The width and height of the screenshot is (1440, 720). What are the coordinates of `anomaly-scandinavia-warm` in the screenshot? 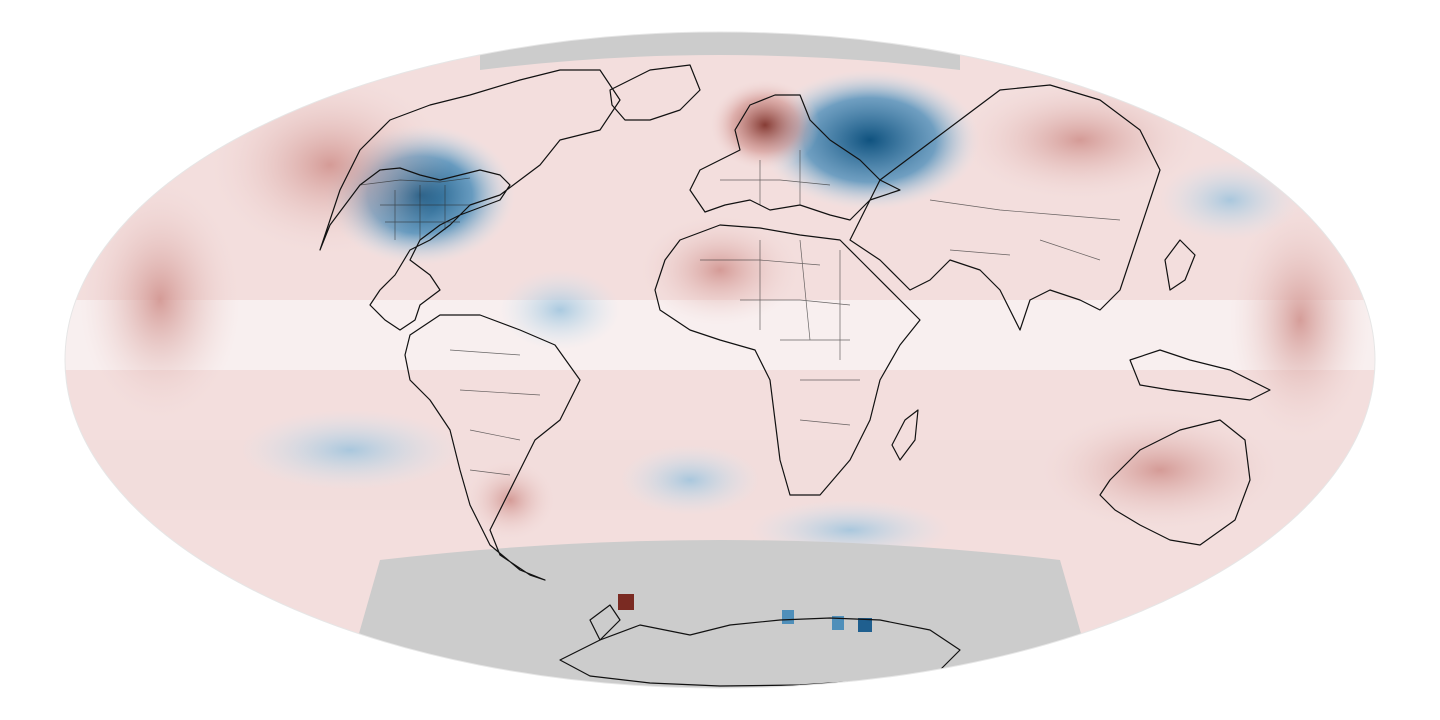 It's located at (765, 125).